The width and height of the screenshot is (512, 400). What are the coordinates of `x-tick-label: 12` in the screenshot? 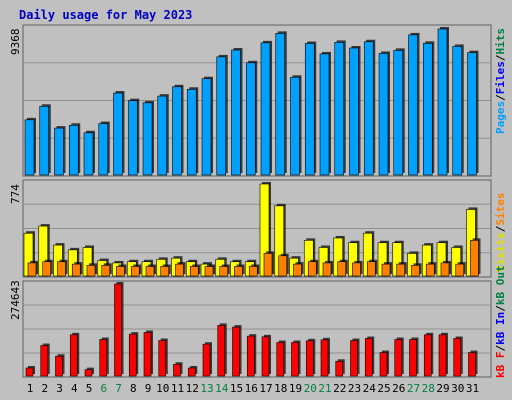 It's located at (192, 388).